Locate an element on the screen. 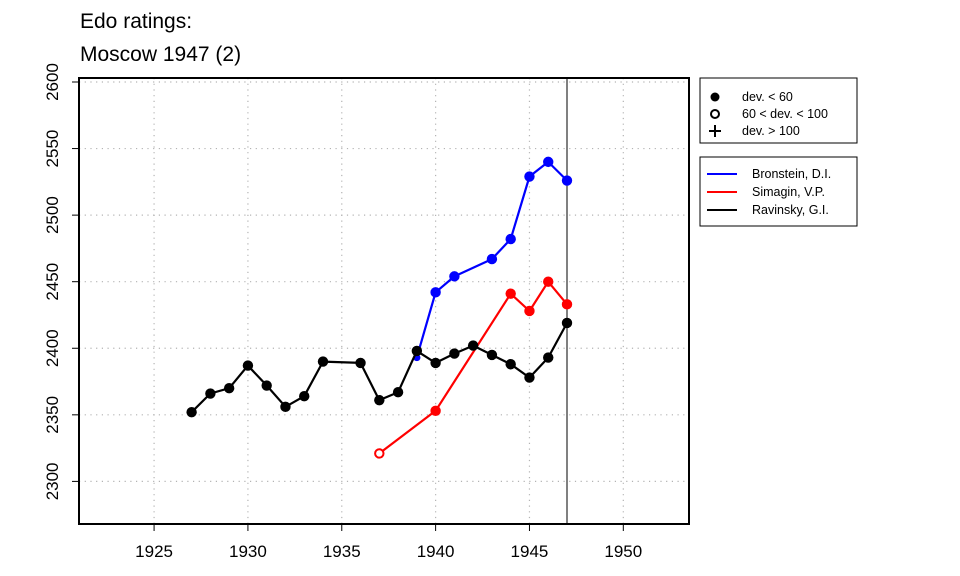 The image size is (960, 576). y-tick-label: 2600 is located at coordinates (52, 82).